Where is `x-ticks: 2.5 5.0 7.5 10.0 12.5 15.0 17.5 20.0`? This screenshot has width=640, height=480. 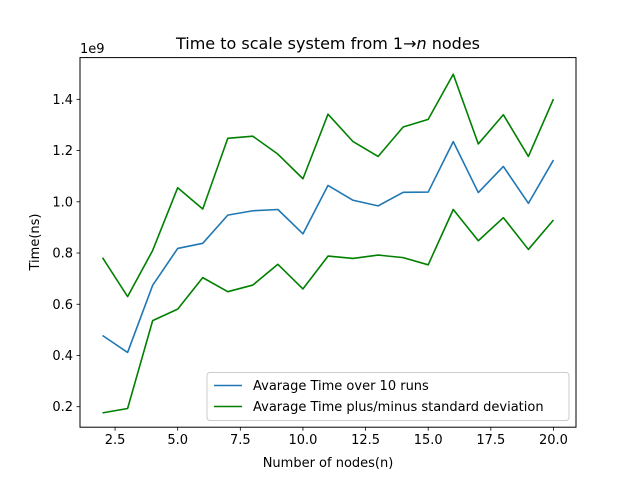 x-ticks: 2.5 5.0 7.5 10.0 12.5 15.0 17.5 20.0 is located at coordinates (336, 437).